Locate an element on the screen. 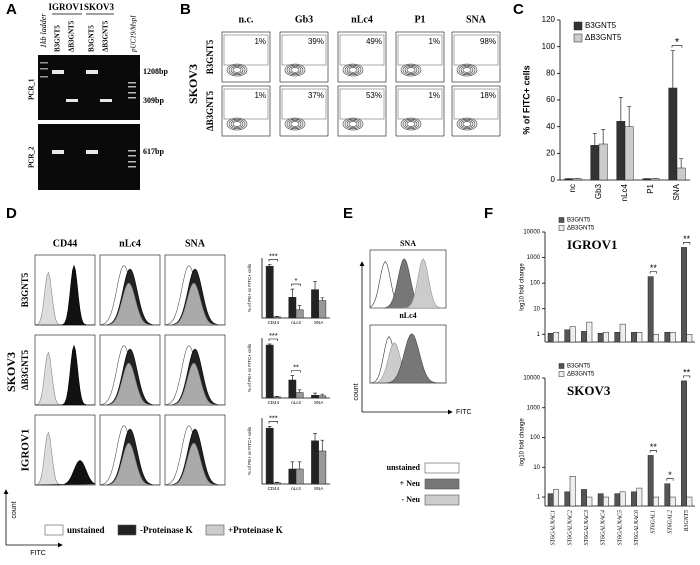 Image resolution: width=700 pixels, height=565 pixels. flow-row: ΔB3GNT5 is located at coordinates (210, 110).